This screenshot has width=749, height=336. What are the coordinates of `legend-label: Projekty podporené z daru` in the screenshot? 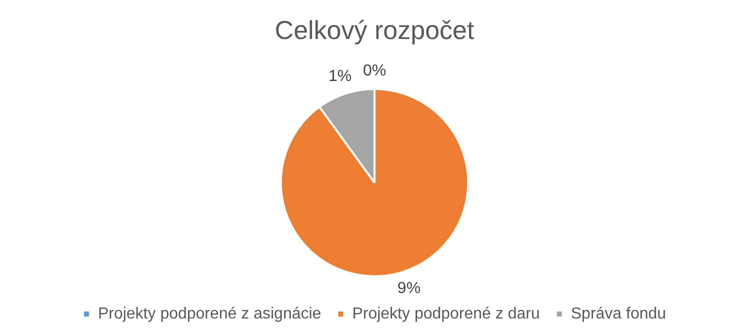 It's located at (446, 313).